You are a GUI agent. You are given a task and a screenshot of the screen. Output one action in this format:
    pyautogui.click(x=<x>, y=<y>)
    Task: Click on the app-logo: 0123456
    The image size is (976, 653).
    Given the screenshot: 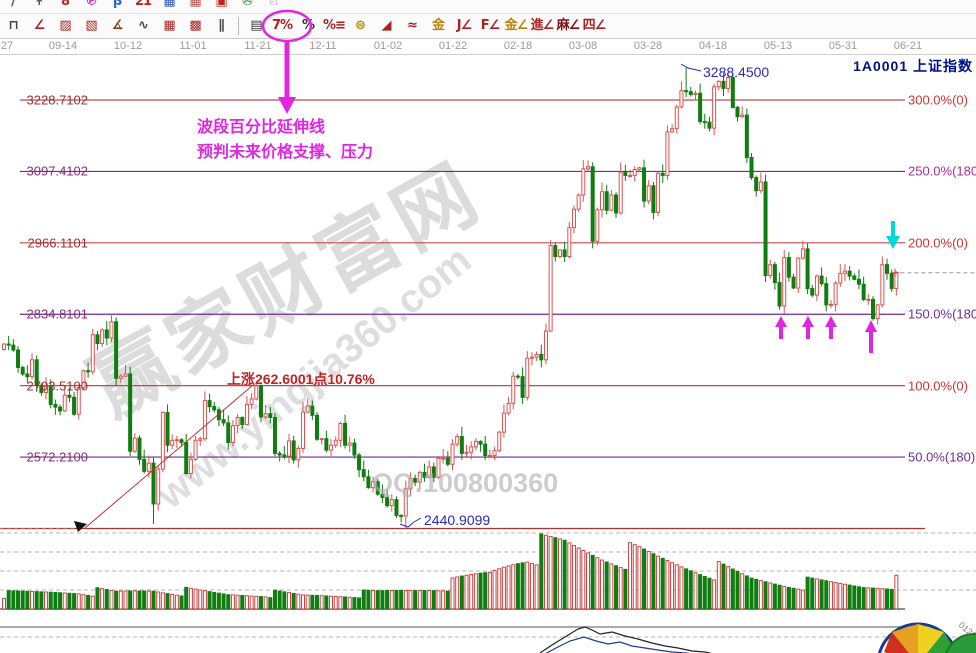 What is the action you would take?
    pyautogui.click(x=926, y=636)
    